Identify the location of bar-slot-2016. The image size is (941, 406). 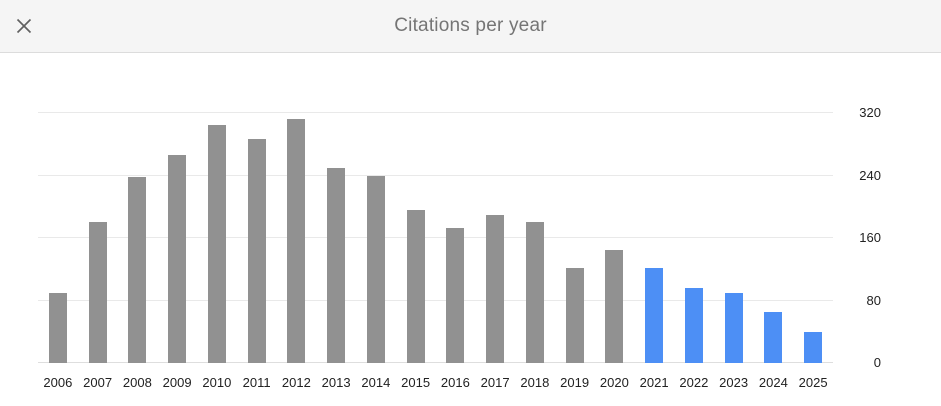
(456, 238).